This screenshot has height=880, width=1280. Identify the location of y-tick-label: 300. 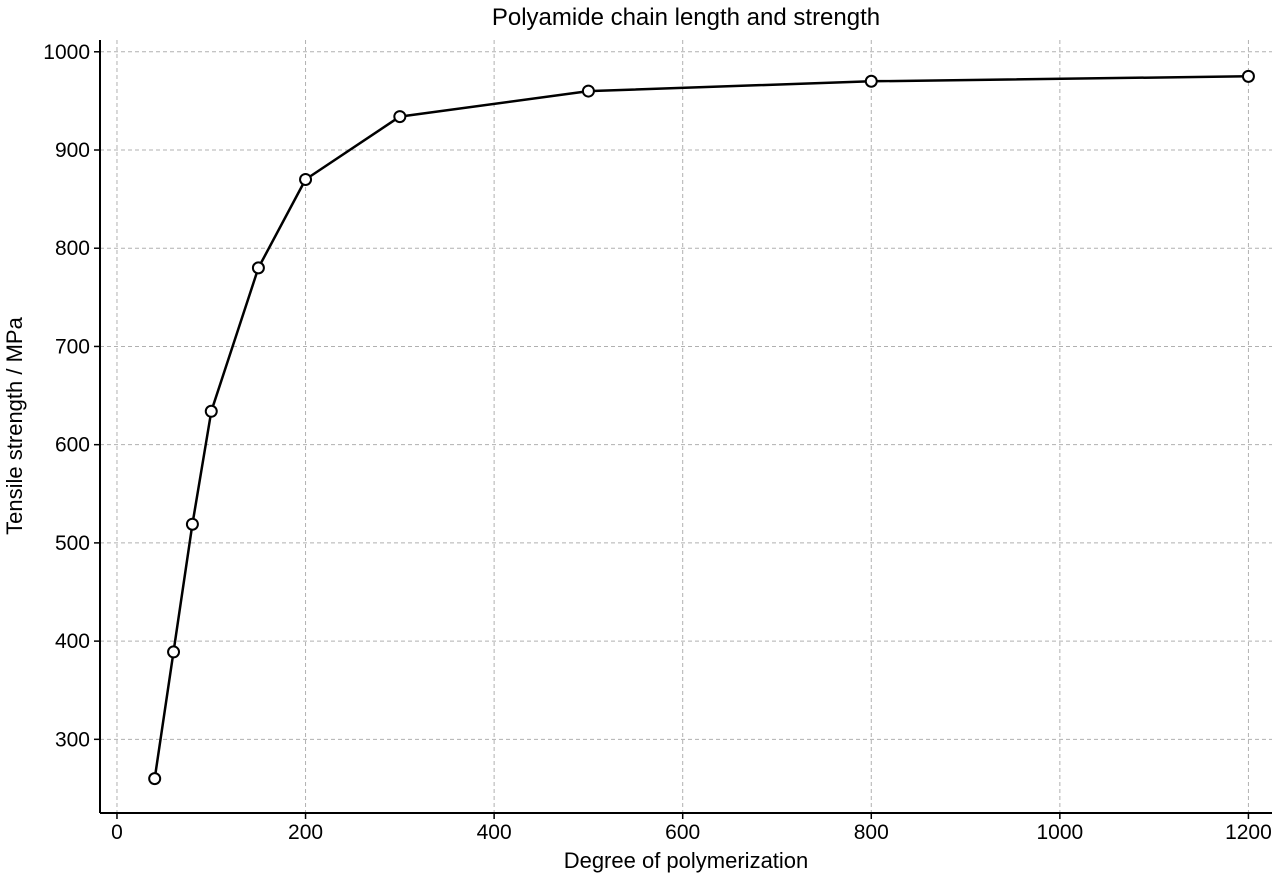
(72, 739).